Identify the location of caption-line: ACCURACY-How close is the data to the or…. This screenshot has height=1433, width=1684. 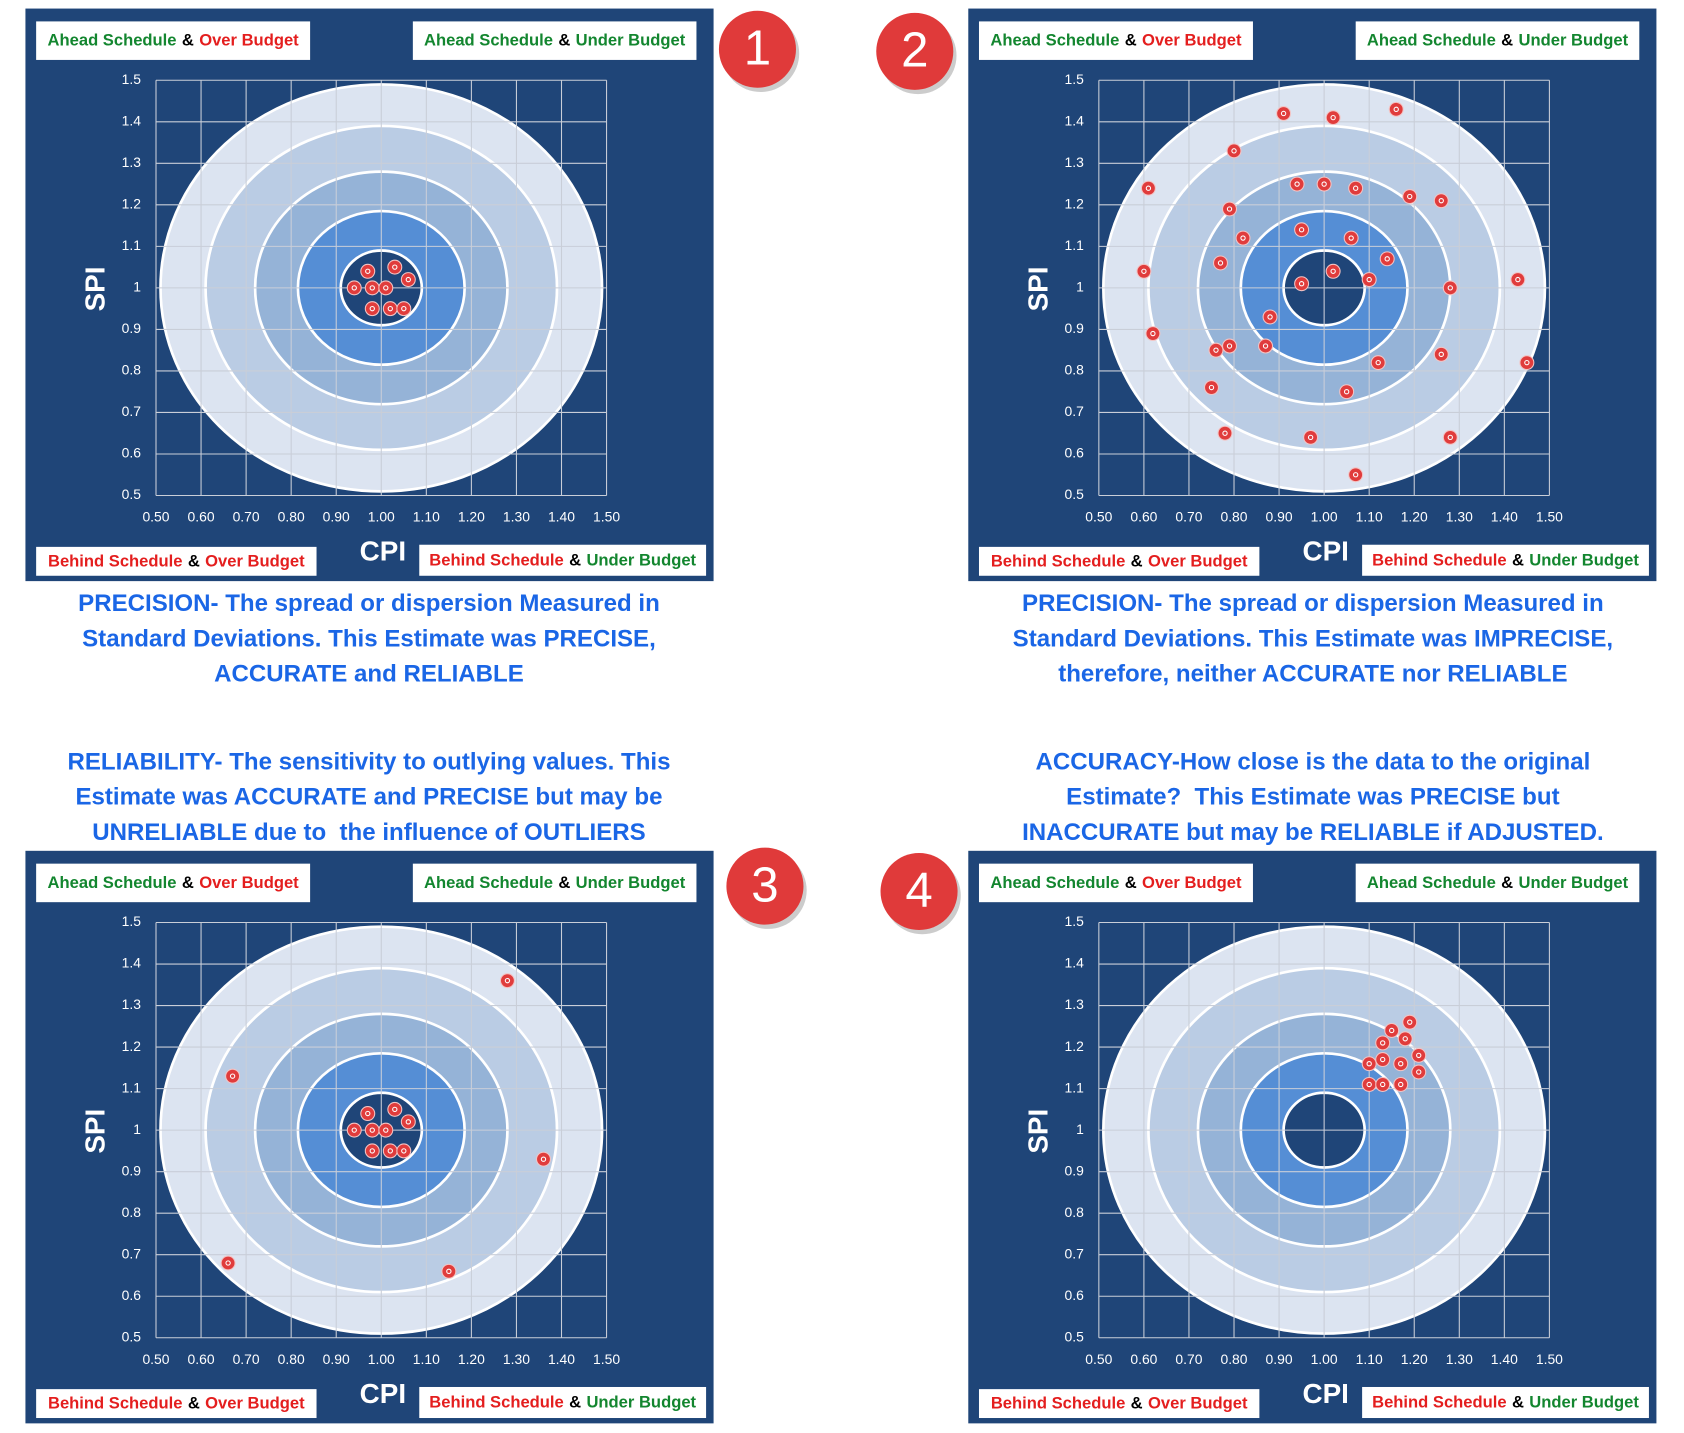
(1312, 761).